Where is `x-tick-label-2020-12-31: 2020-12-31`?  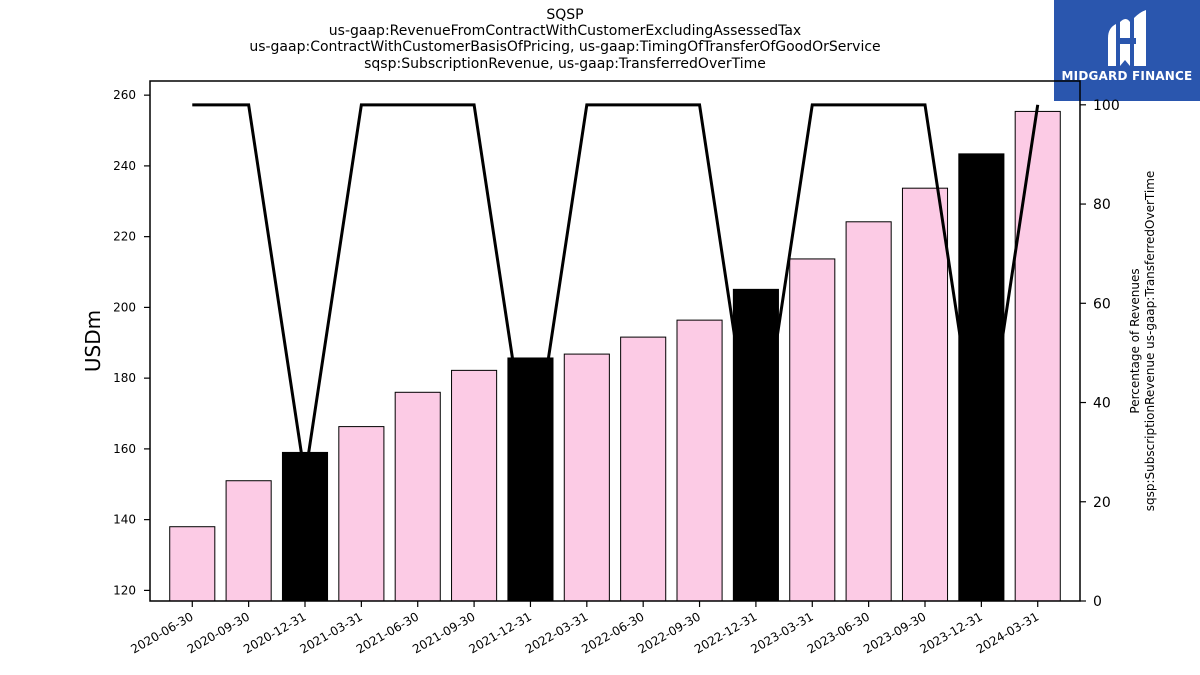 x-tick-label-2020-12-31: 2020-12-31 is located at coordinates (274, 632).